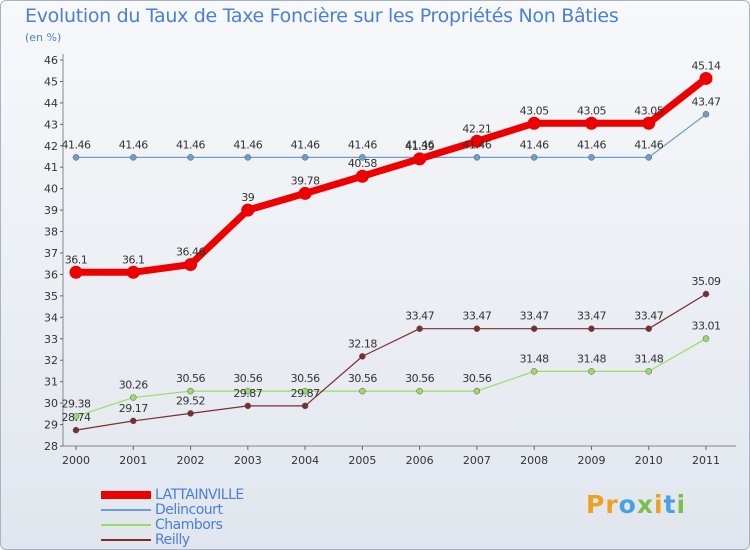 Image resolution: width=750 pixels, height=550 pixels. Describe the element at coordinates (51, 124) in the screenshot. I see `y-tick-label: 43` at that location.